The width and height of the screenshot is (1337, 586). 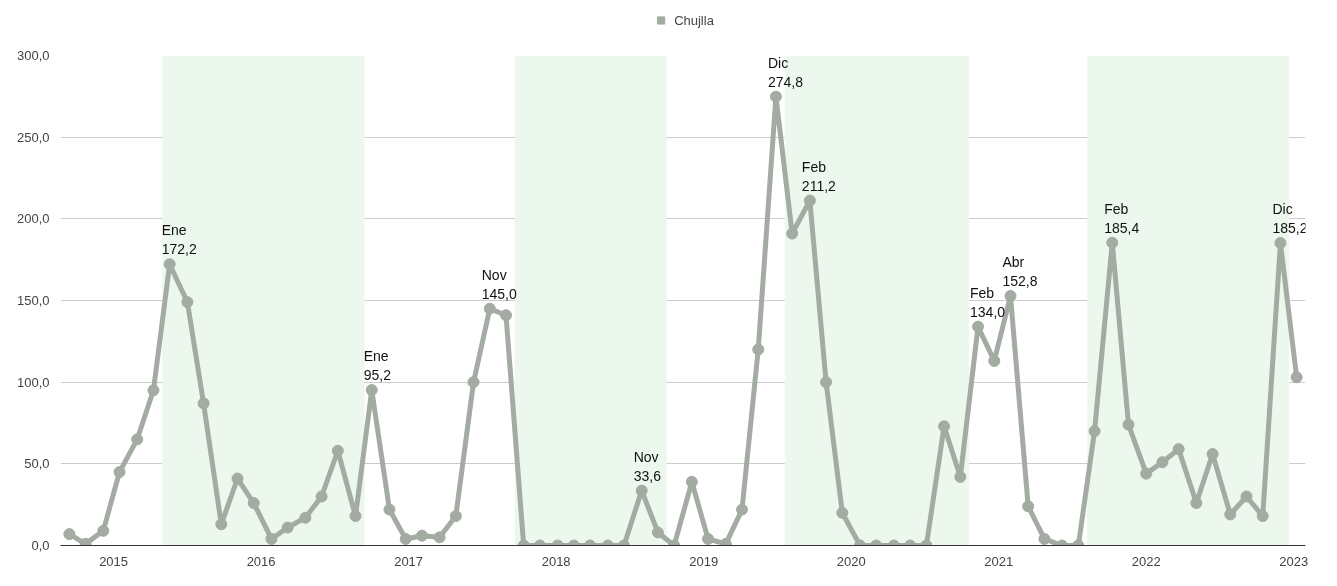 What do you see at coordinates (377, 366) in the screenshot?
I see `annotation: Ene 95,2` at bounding box center [377, 366].